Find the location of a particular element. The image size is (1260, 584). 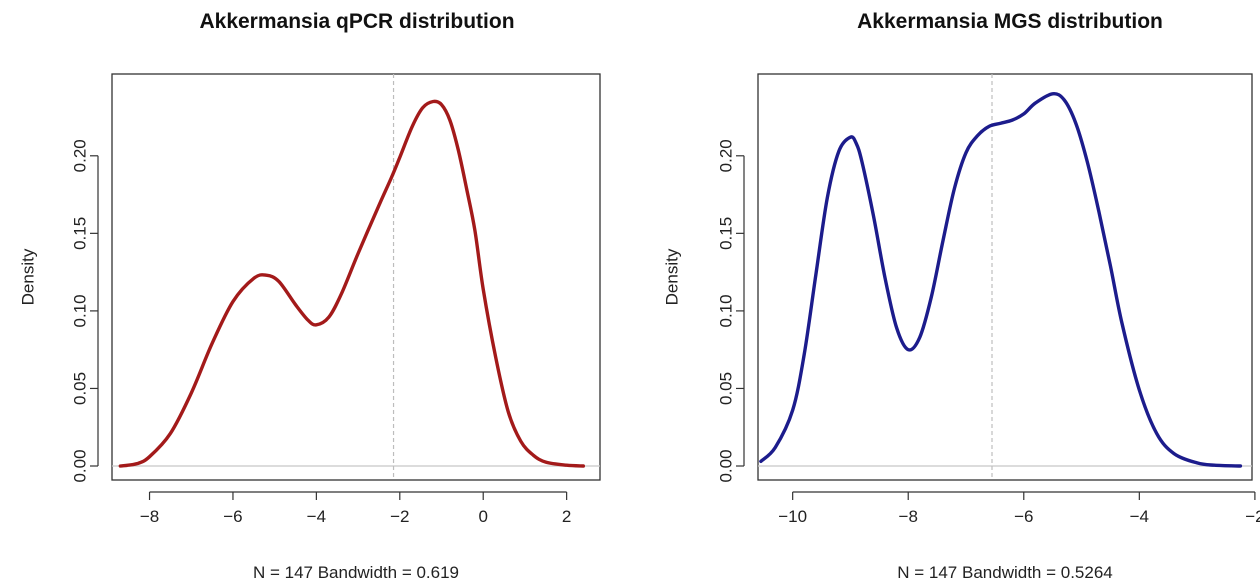

mgs-y-tick-label: 0.20 is located at coordinates (726, 155).